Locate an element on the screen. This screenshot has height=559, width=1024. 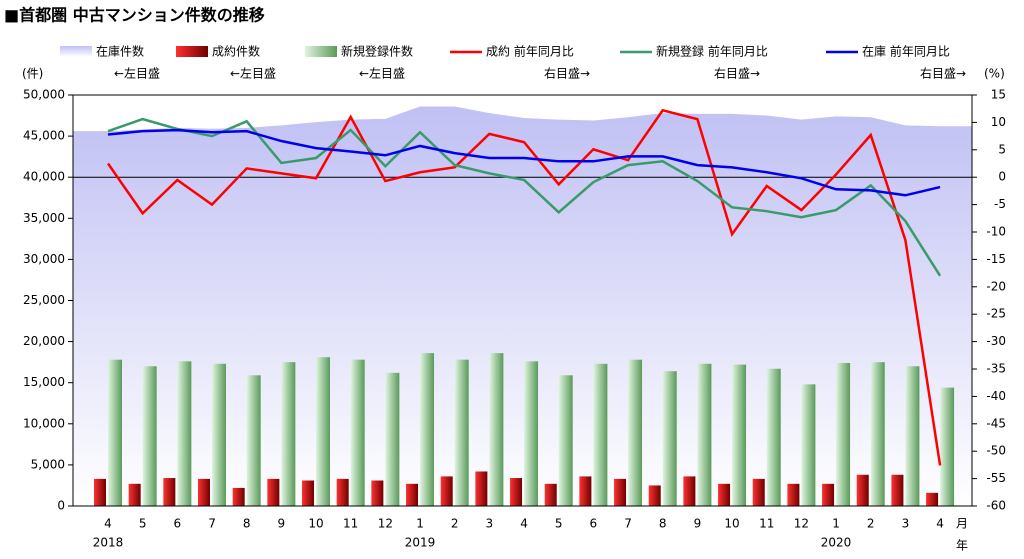
x-year-unit: 年 is located at coordinates (962, 546).